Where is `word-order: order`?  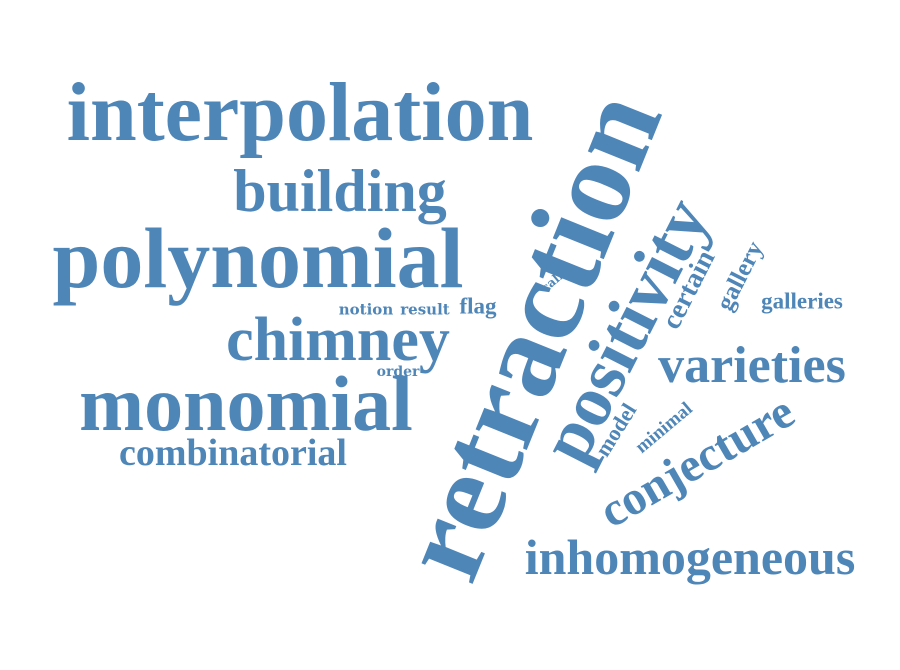 word-order: order is located at coordinates (398, 372).